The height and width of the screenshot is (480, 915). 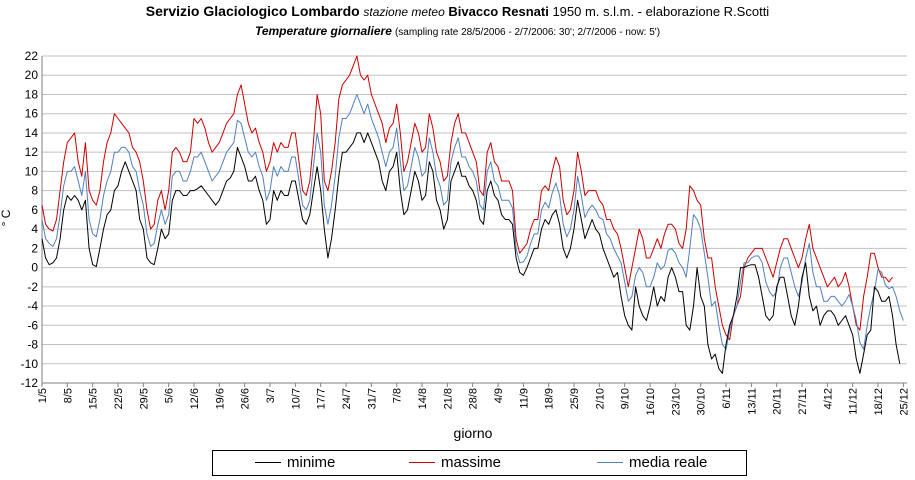 I want to click on x-tick-label: 16/10, so click(x=651, y=402).